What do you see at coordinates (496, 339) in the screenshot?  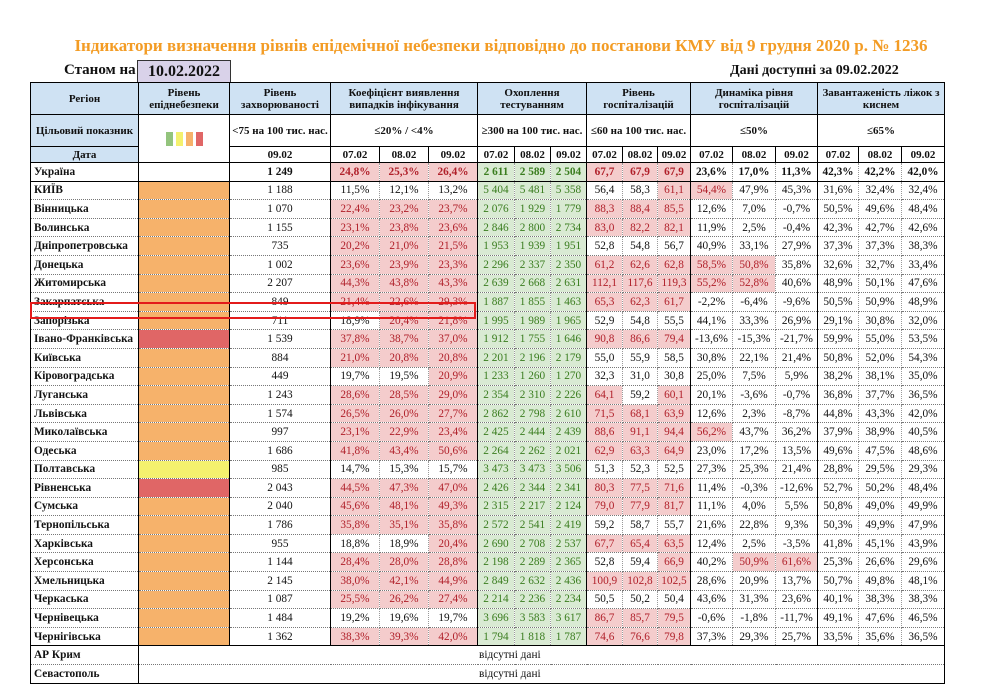 I see `testing-value: 1 912` at bounding box center [496, 339].